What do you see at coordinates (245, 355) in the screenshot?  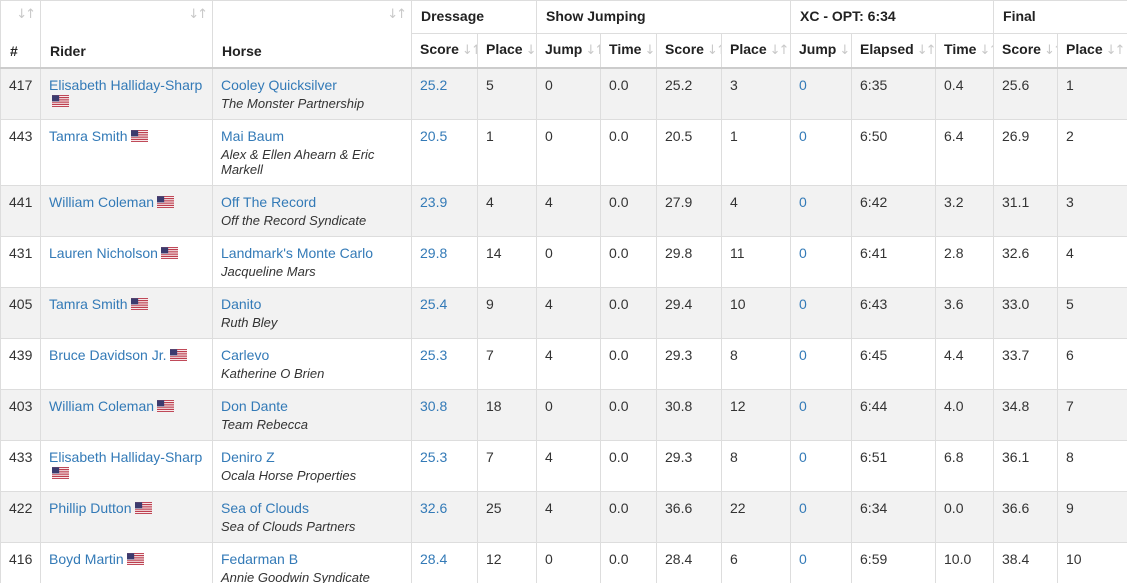 I see `horse-link: Carlevo` at bounding box center [245, 355].